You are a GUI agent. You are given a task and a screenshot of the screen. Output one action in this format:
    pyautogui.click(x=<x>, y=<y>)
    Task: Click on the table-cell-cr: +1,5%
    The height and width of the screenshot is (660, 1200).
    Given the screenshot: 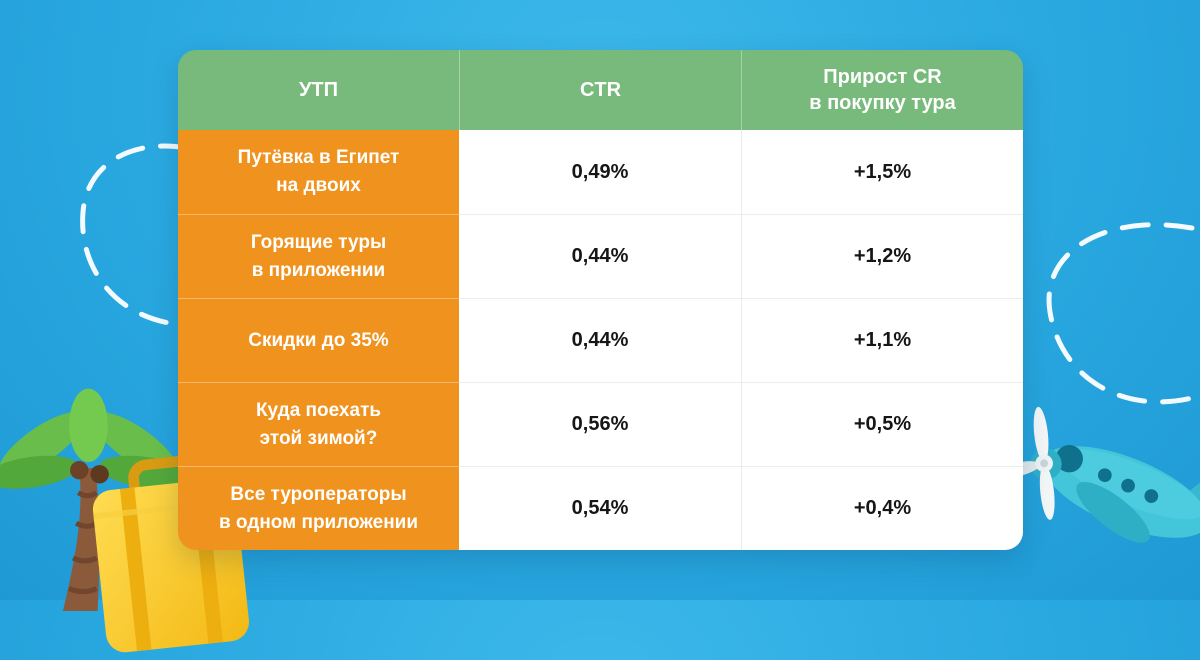 What is the action you would take?
    pyautogui.click(x=882, y=172)
    